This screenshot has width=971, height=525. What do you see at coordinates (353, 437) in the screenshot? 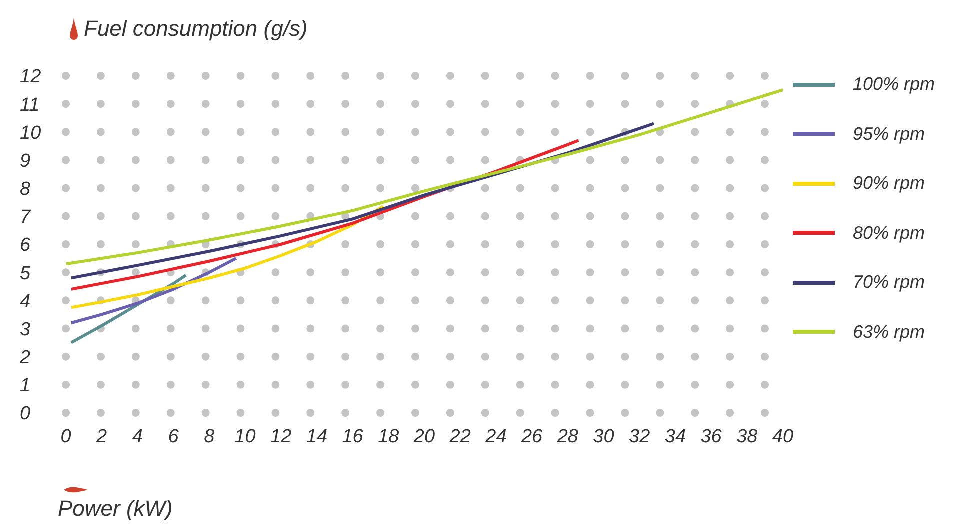
I see `x-tick-label: 16` at bounding box center [353, 437].